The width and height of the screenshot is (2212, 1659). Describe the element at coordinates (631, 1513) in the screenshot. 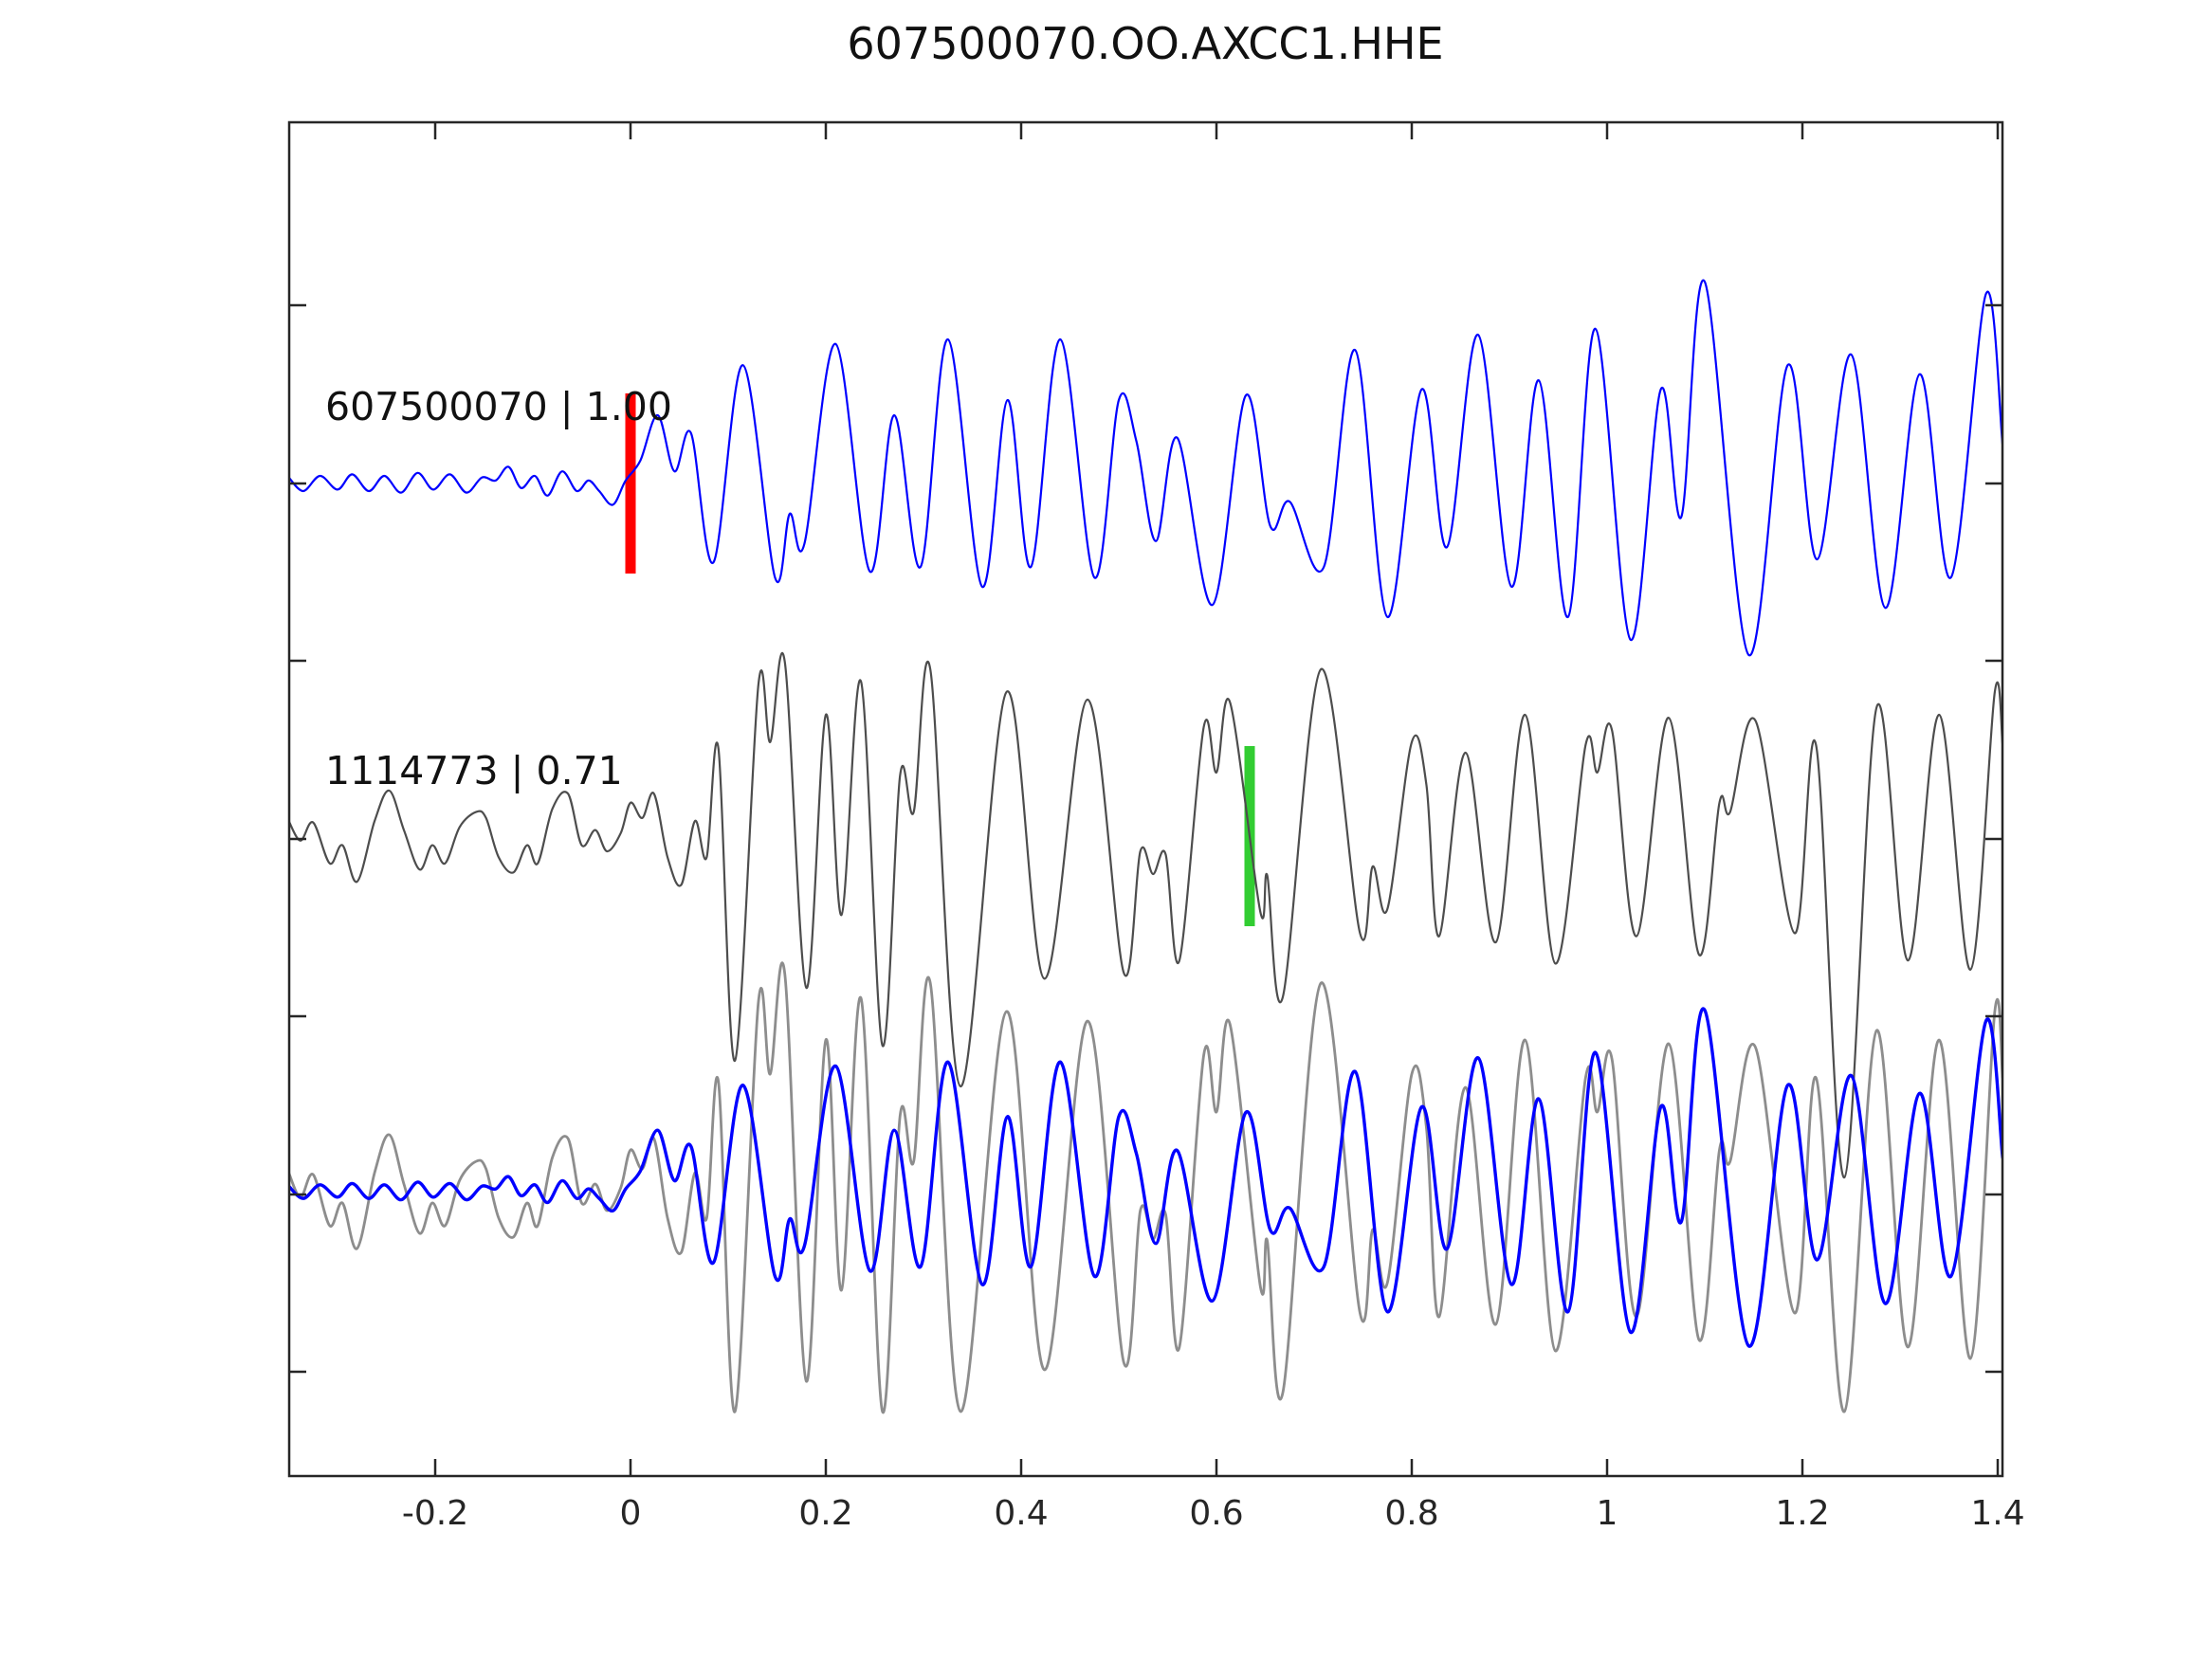

I see `x-tick-label: 0` at that location.